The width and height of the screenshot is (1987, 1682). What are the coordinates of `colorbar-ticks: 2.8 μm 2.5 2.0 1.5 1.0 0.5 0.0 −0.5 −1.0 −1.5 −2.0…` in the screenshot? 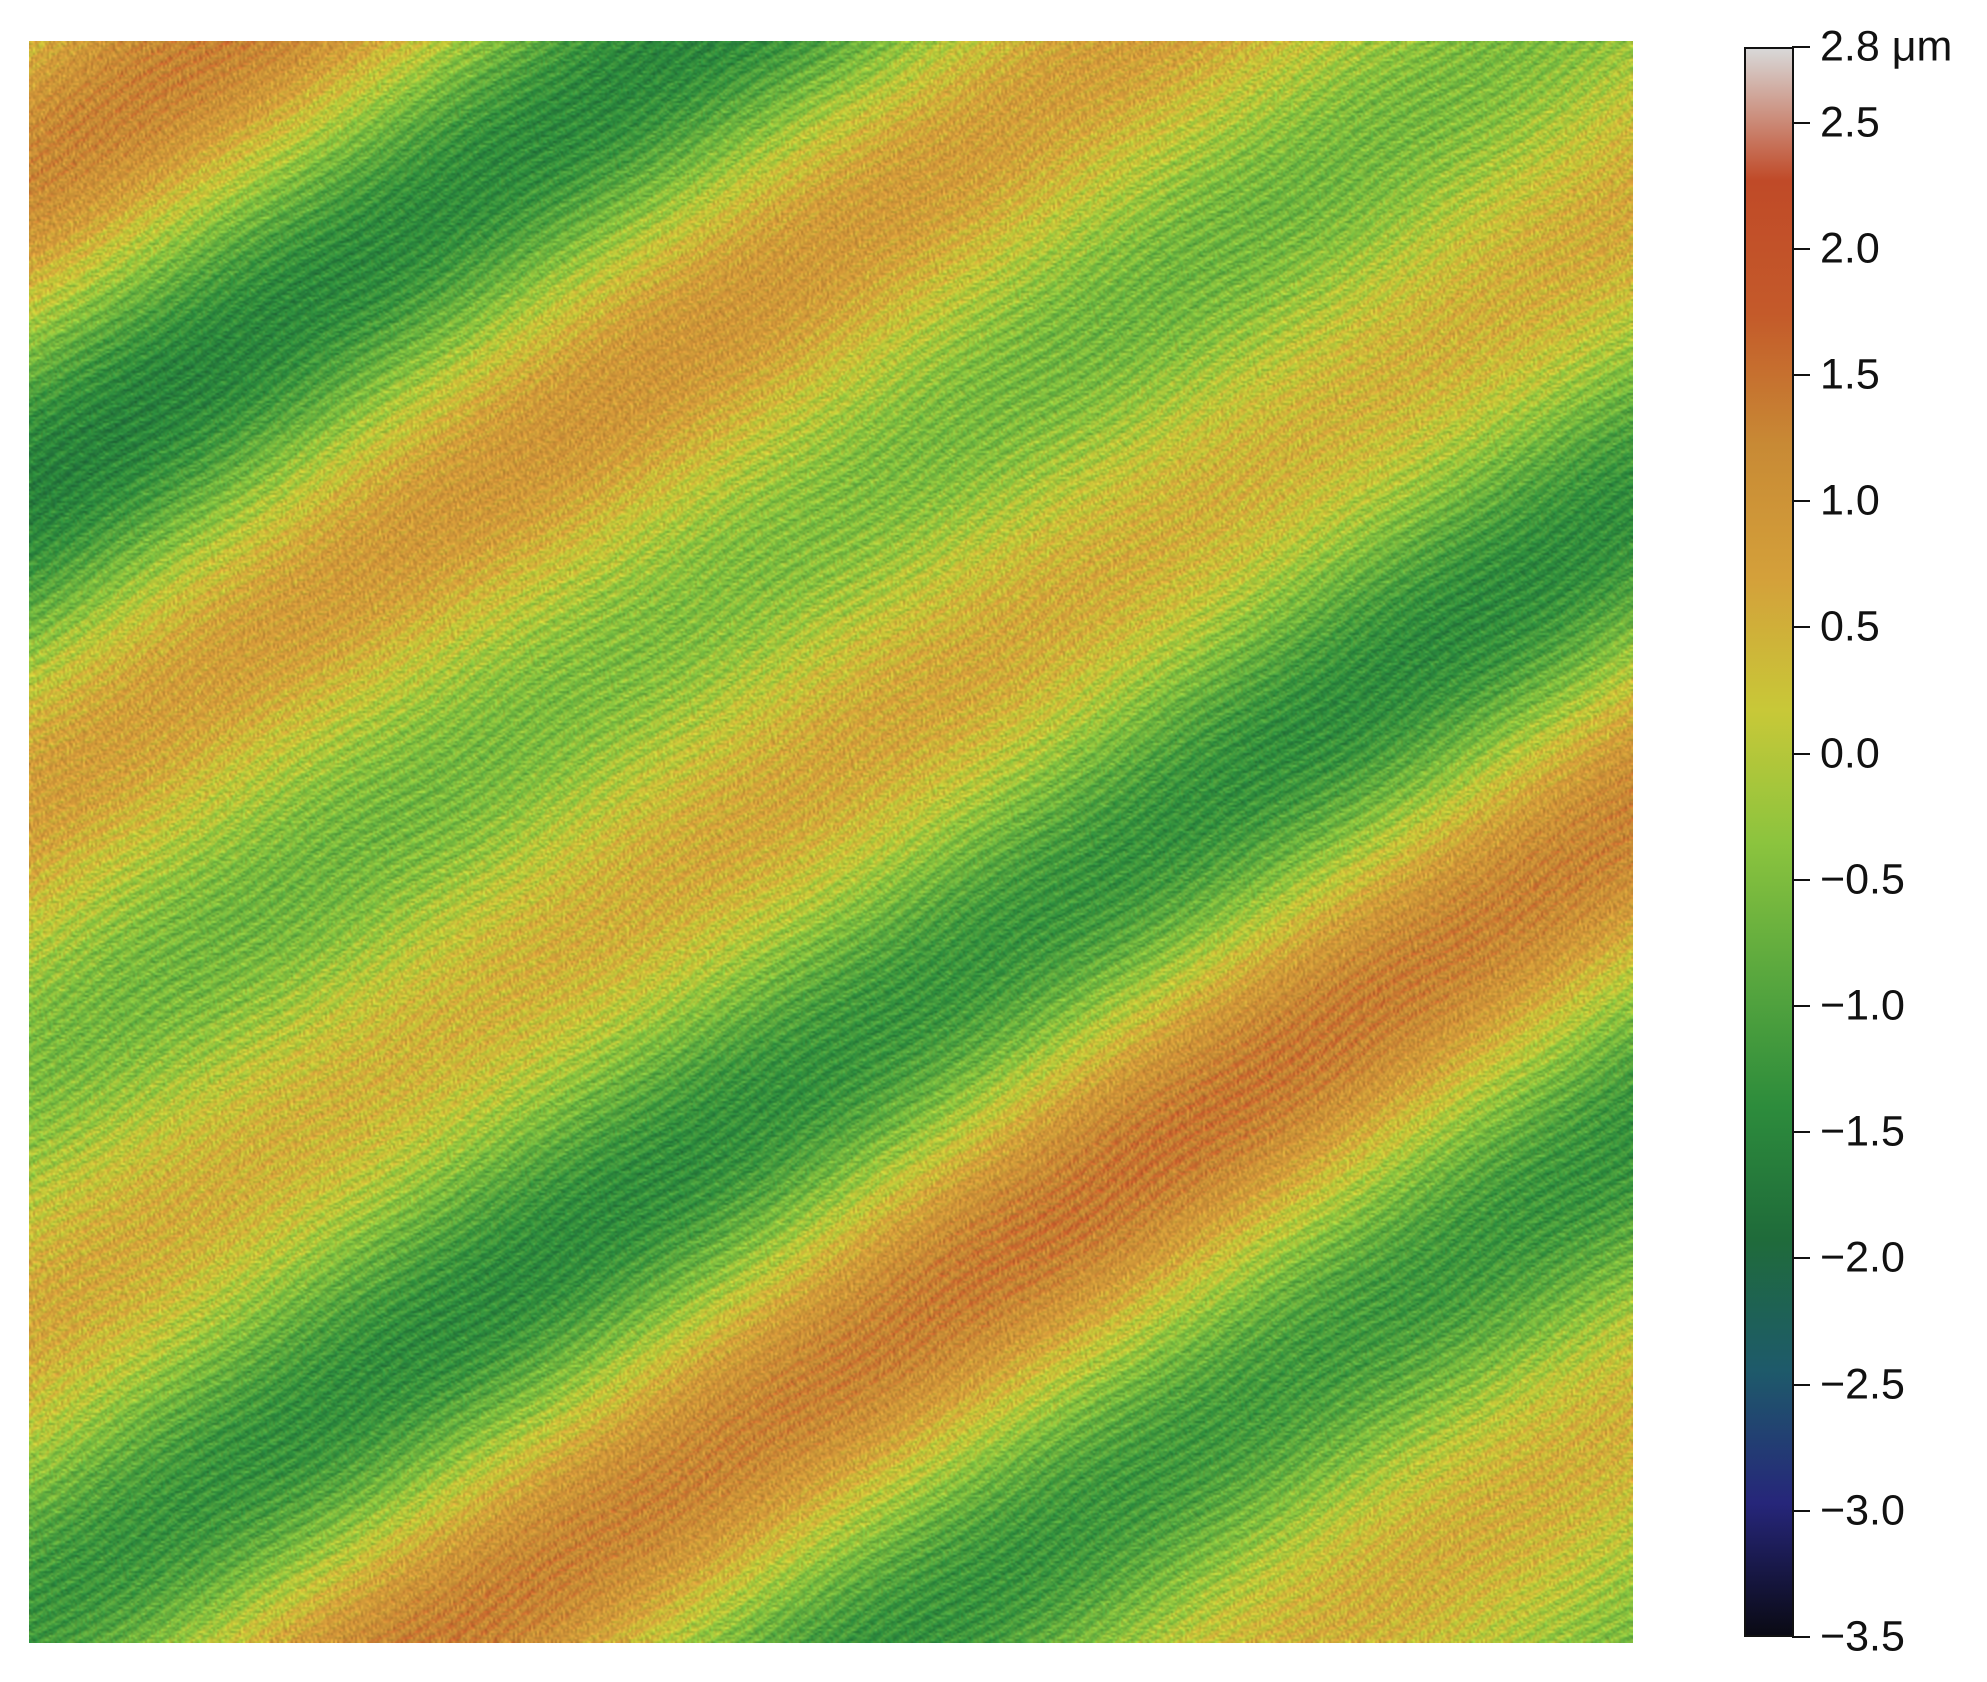 It's located at (1889, 841).